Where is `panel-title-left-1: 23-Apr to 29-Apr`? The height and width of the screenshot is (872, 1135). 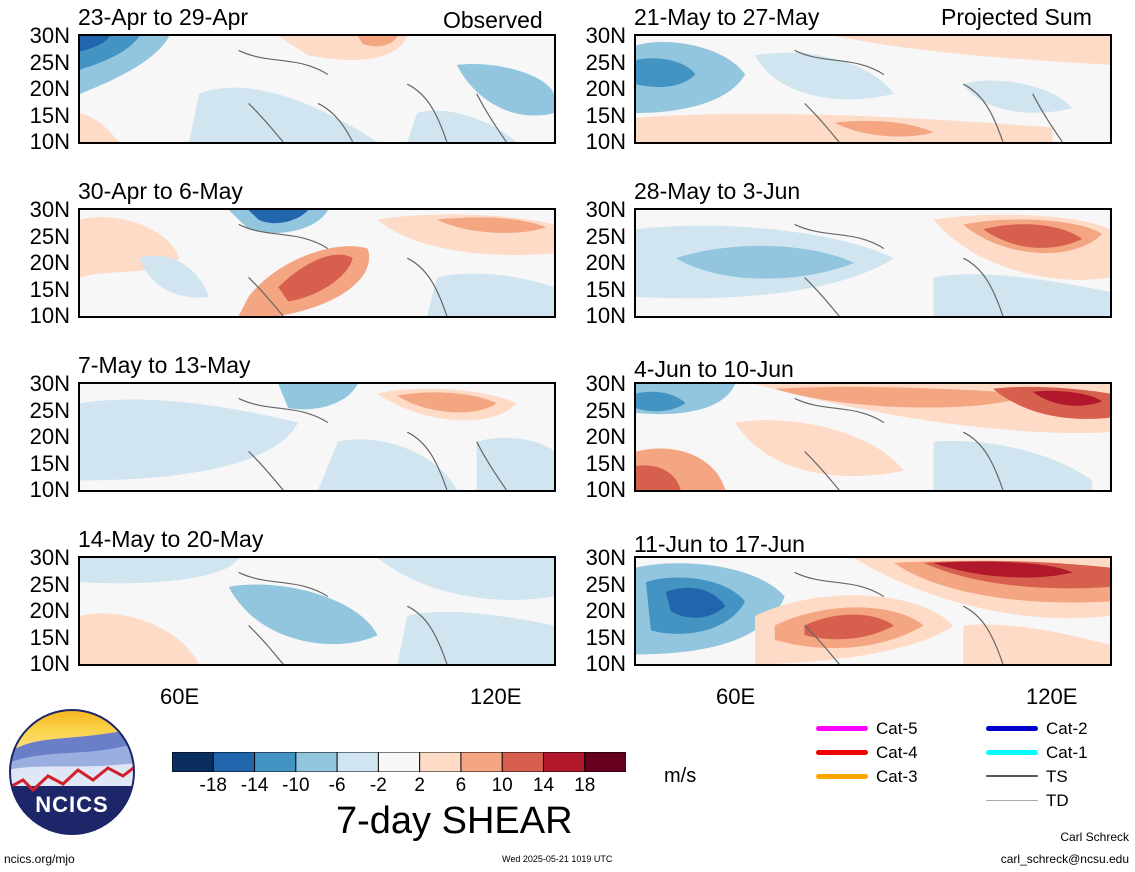
panel-title-left-1: 23-Apr to 29-Apr is located at coordinates (163, 17).